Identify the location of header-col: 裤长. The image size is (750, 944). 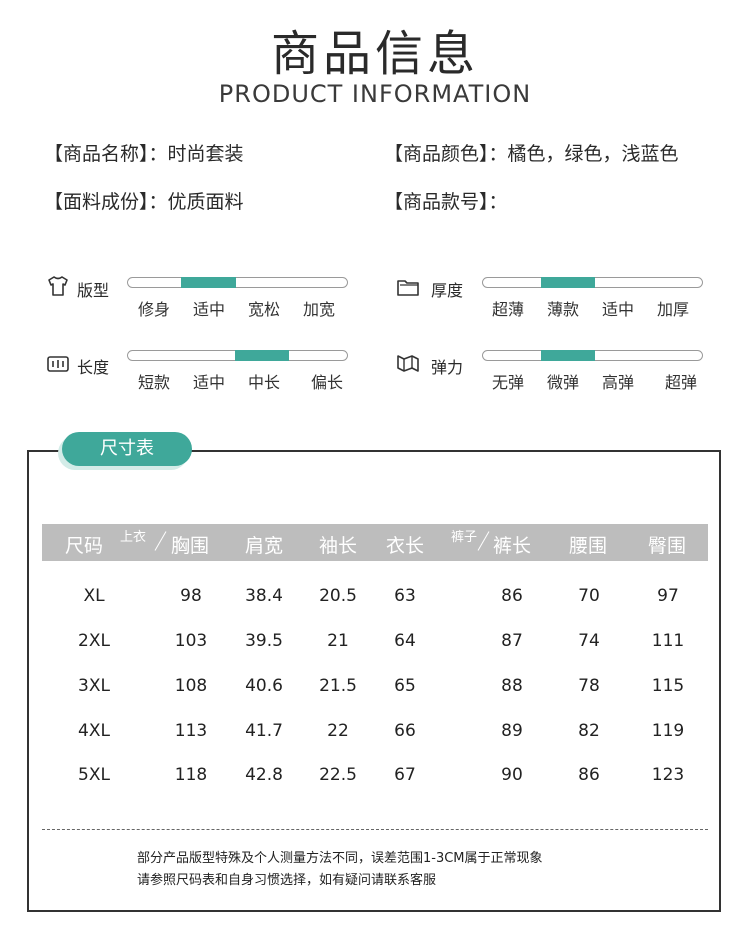
(512, 546).